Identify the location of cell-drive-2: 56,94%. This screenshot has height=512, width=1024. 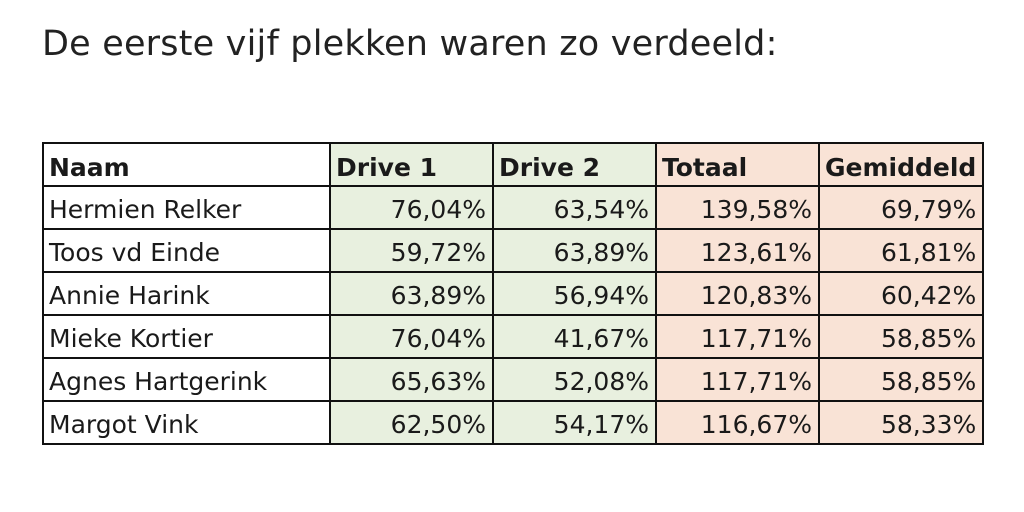
(574, 293).